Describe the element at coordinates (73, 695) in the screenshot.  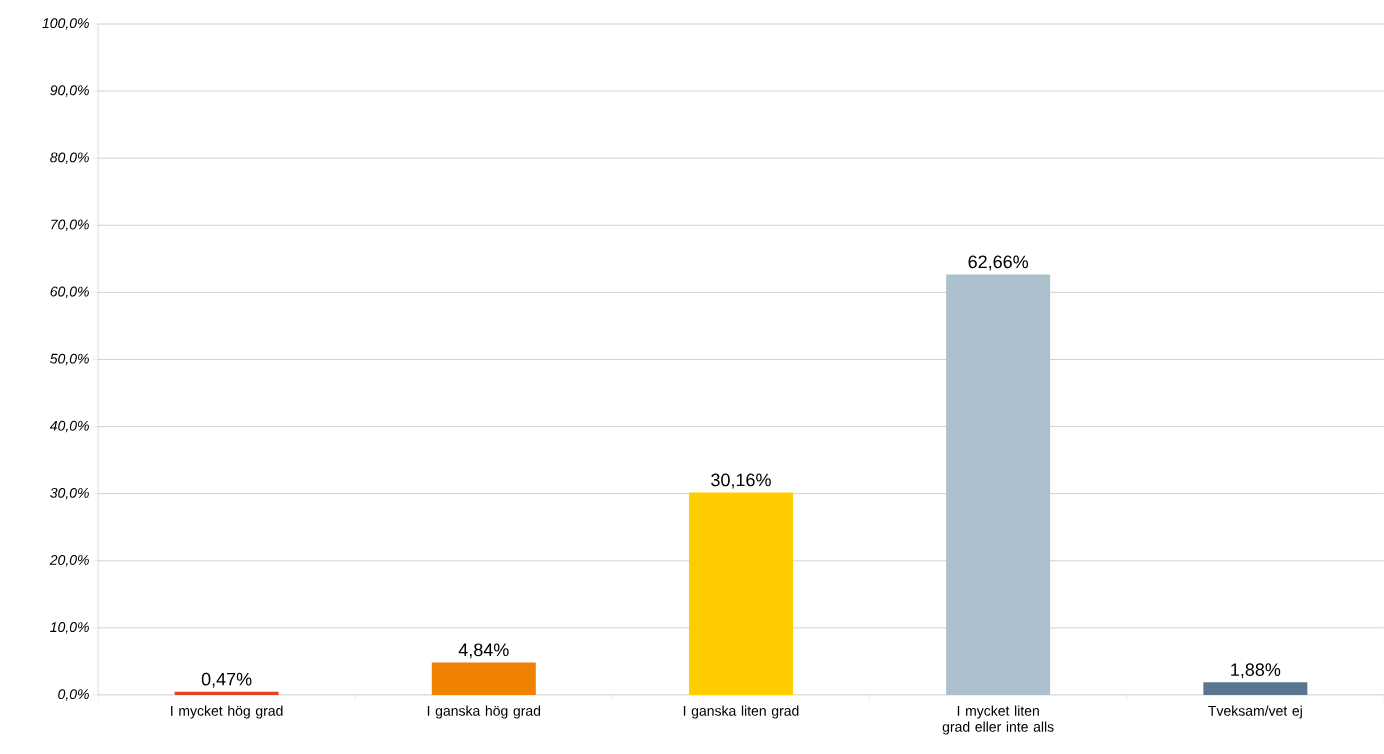
I see `y-tick-label: 0,0%` at that location.